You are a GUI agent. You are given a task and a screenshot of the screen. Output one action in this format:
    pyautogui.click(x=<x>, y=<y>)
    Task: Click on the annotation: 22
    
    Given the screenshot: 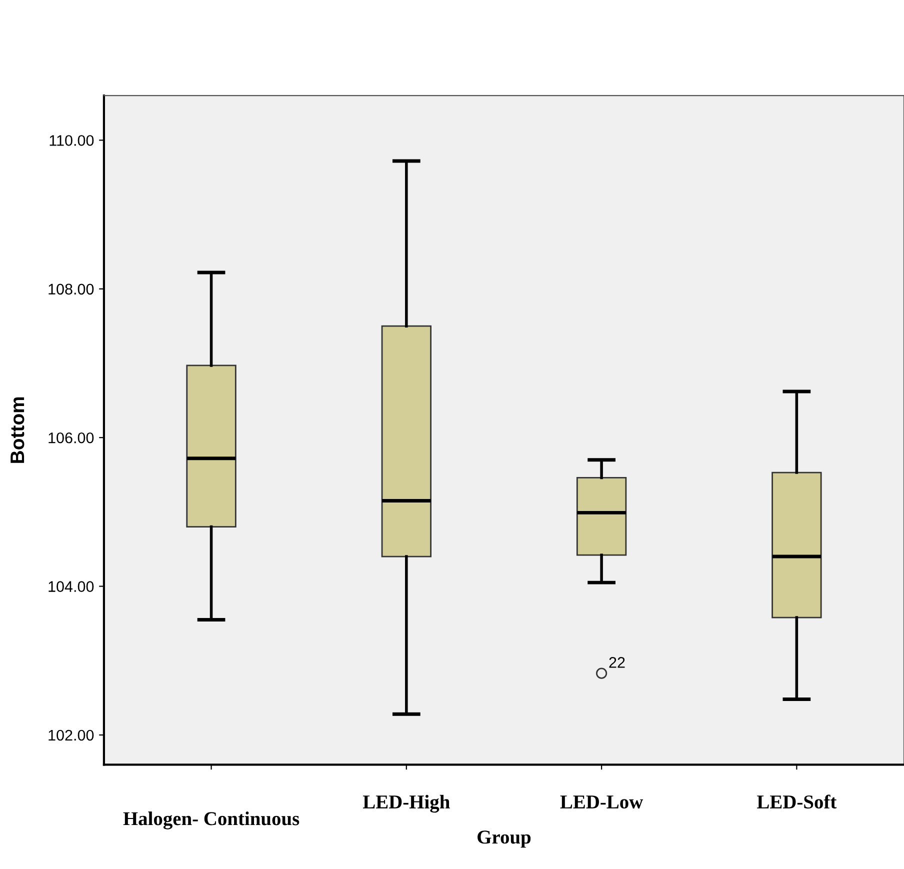 What is the action you would take?
    pyautogui.click(x=617, y=662)
    